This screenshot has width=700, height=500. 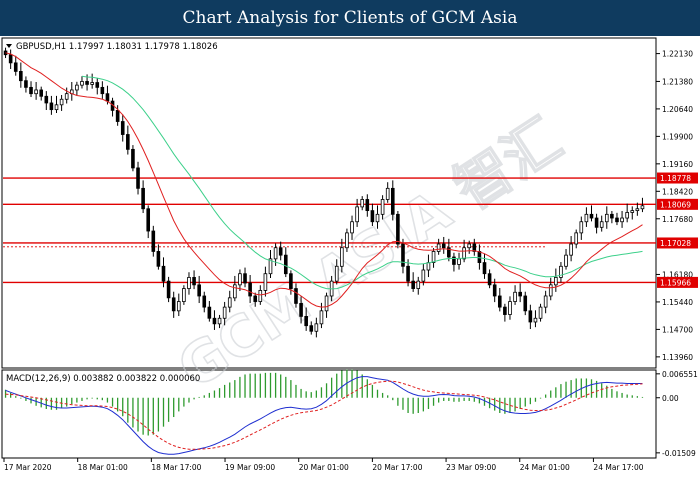 I want to click on macd-tick-label: 0.006551, so click(x=680, y=374).